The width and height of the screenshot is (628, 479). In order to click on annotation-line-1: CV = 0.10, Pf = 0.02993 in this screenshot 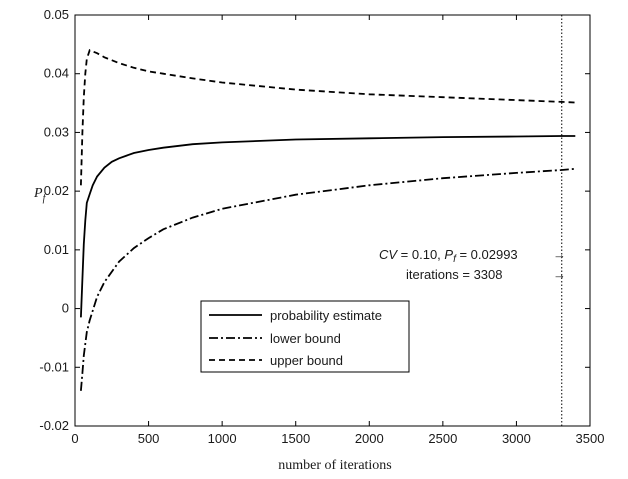, I will do `click(448, 256)`.